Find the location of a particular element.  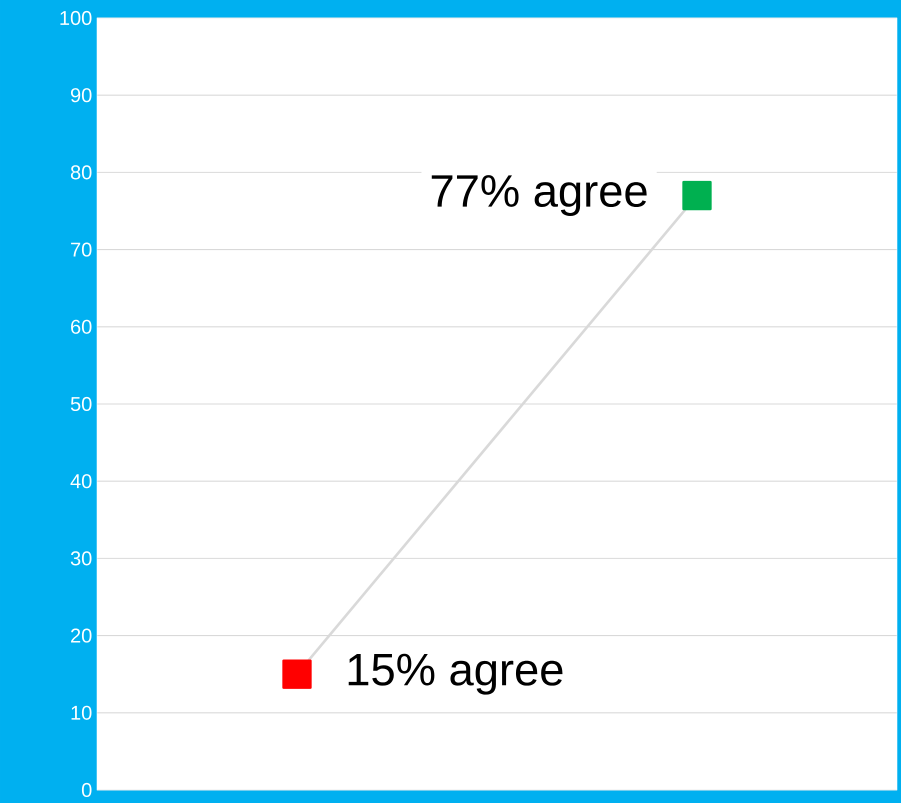

y-tick-label: 50 is located at coordinates (81, 404).